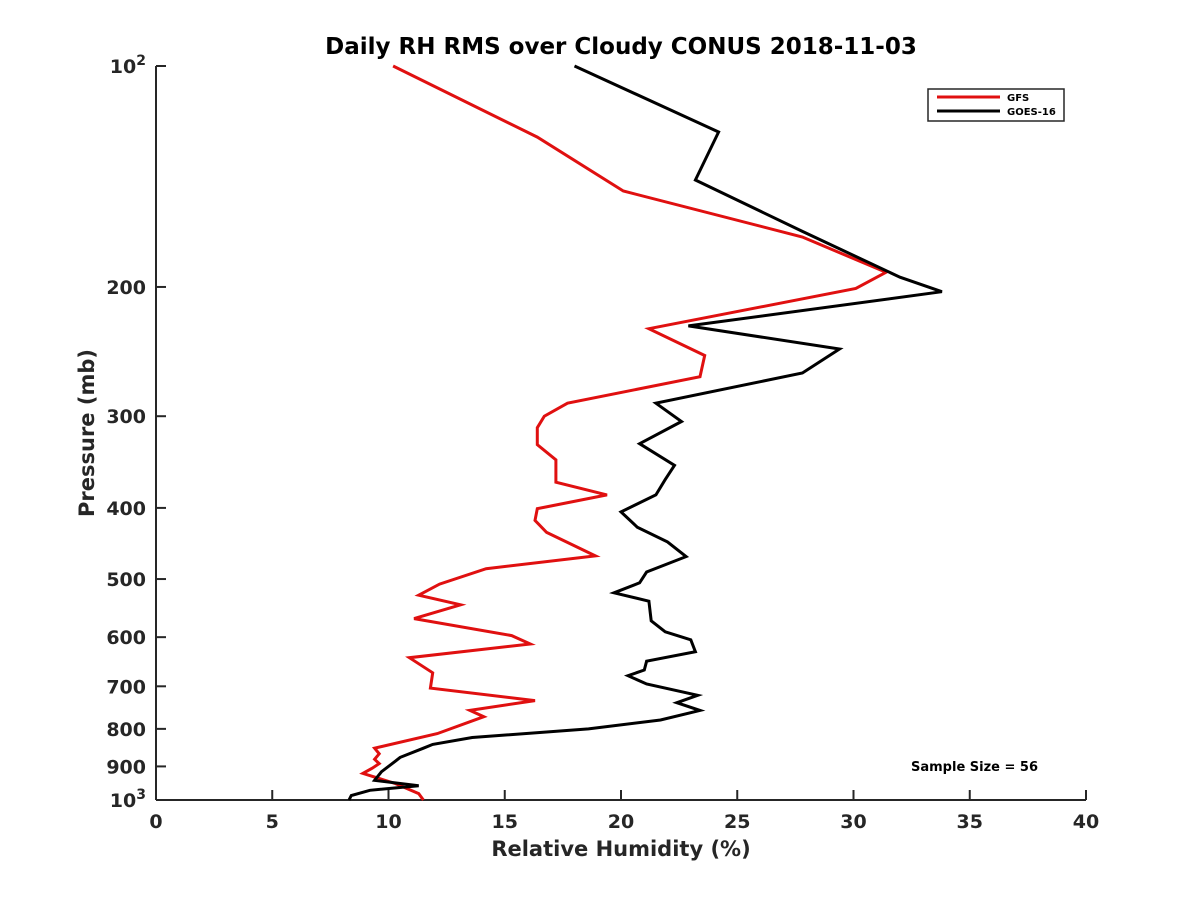 The height and width of the screenshot is (900, 1200). What do you see at coordinates (505, 822) in the screenshot?
I see `x-tick-label: 15` at bounding box center [505, 822].